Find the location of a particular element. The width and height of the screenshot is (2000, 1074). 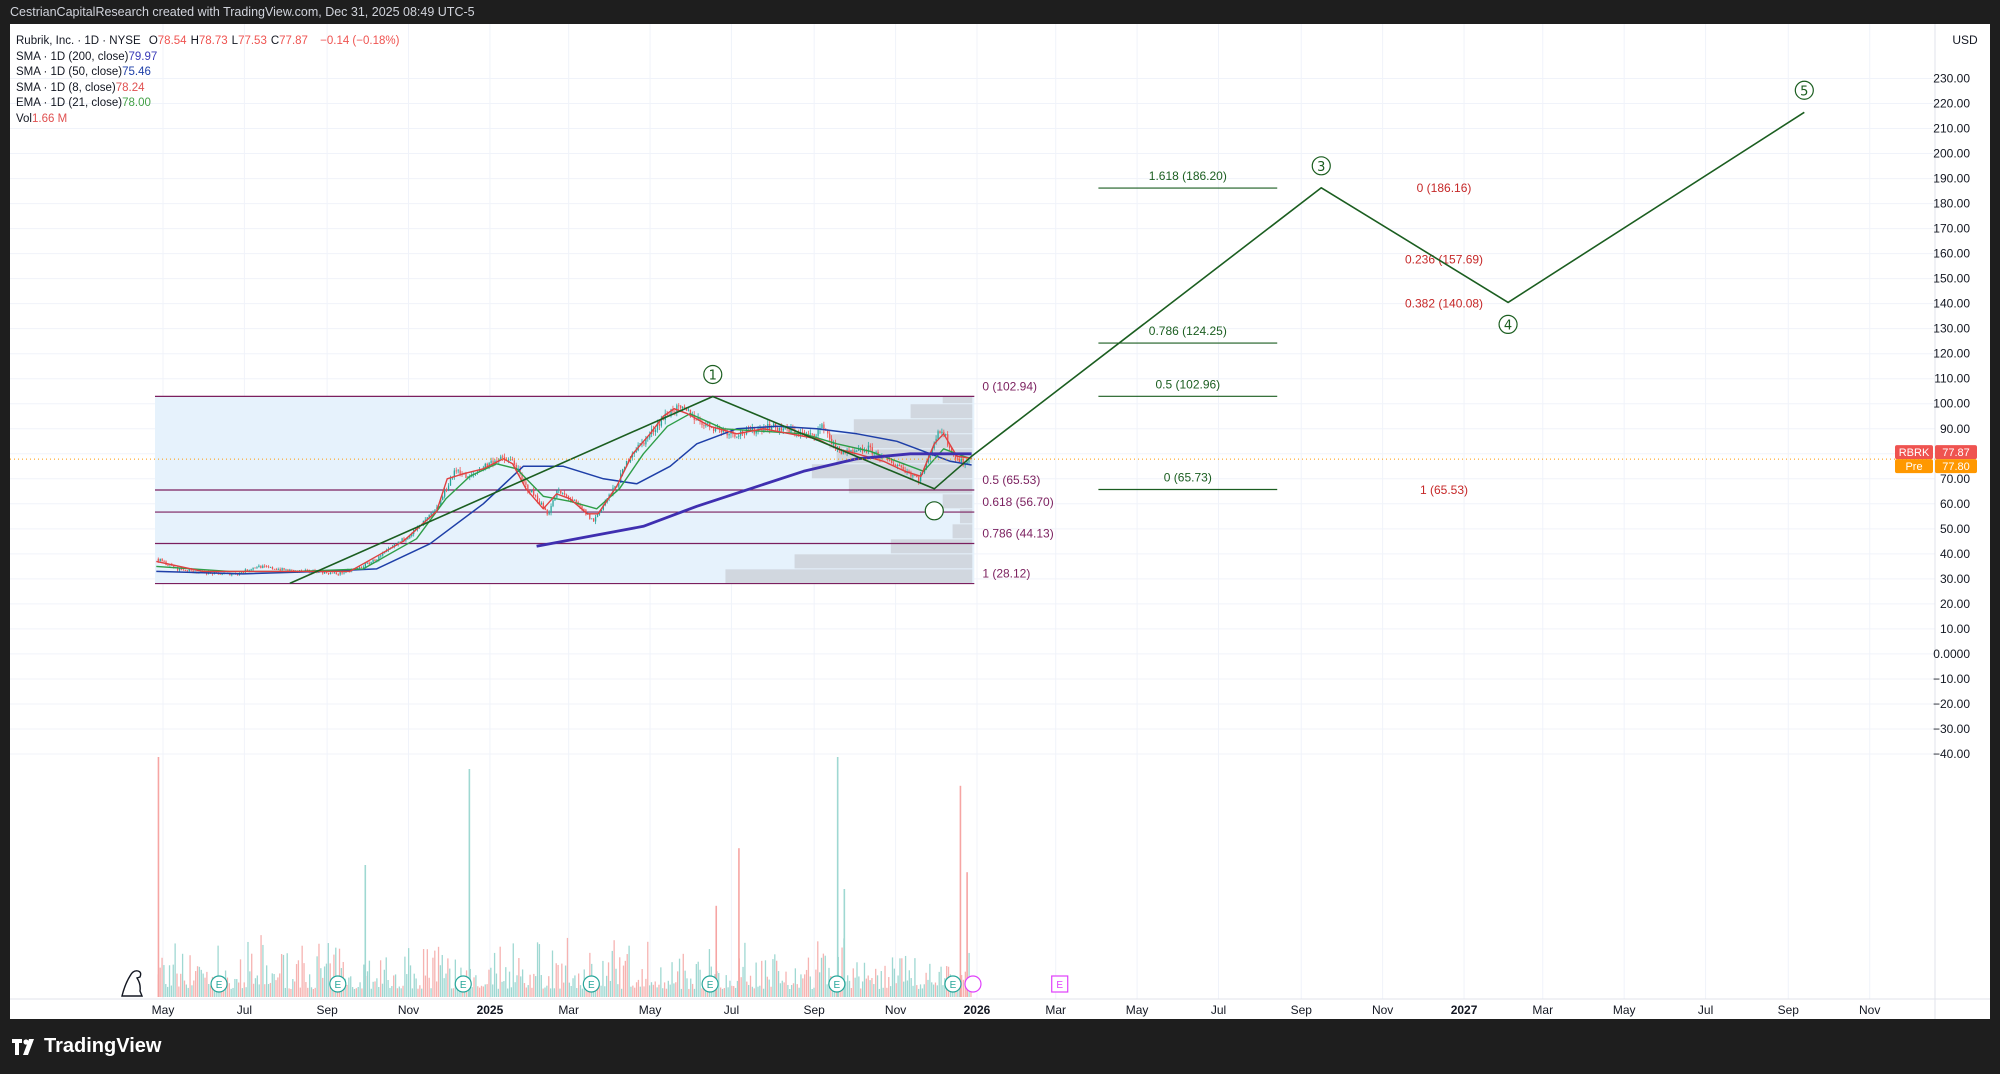

earnings-marker-letter: E is located at coordinates (953, 985).